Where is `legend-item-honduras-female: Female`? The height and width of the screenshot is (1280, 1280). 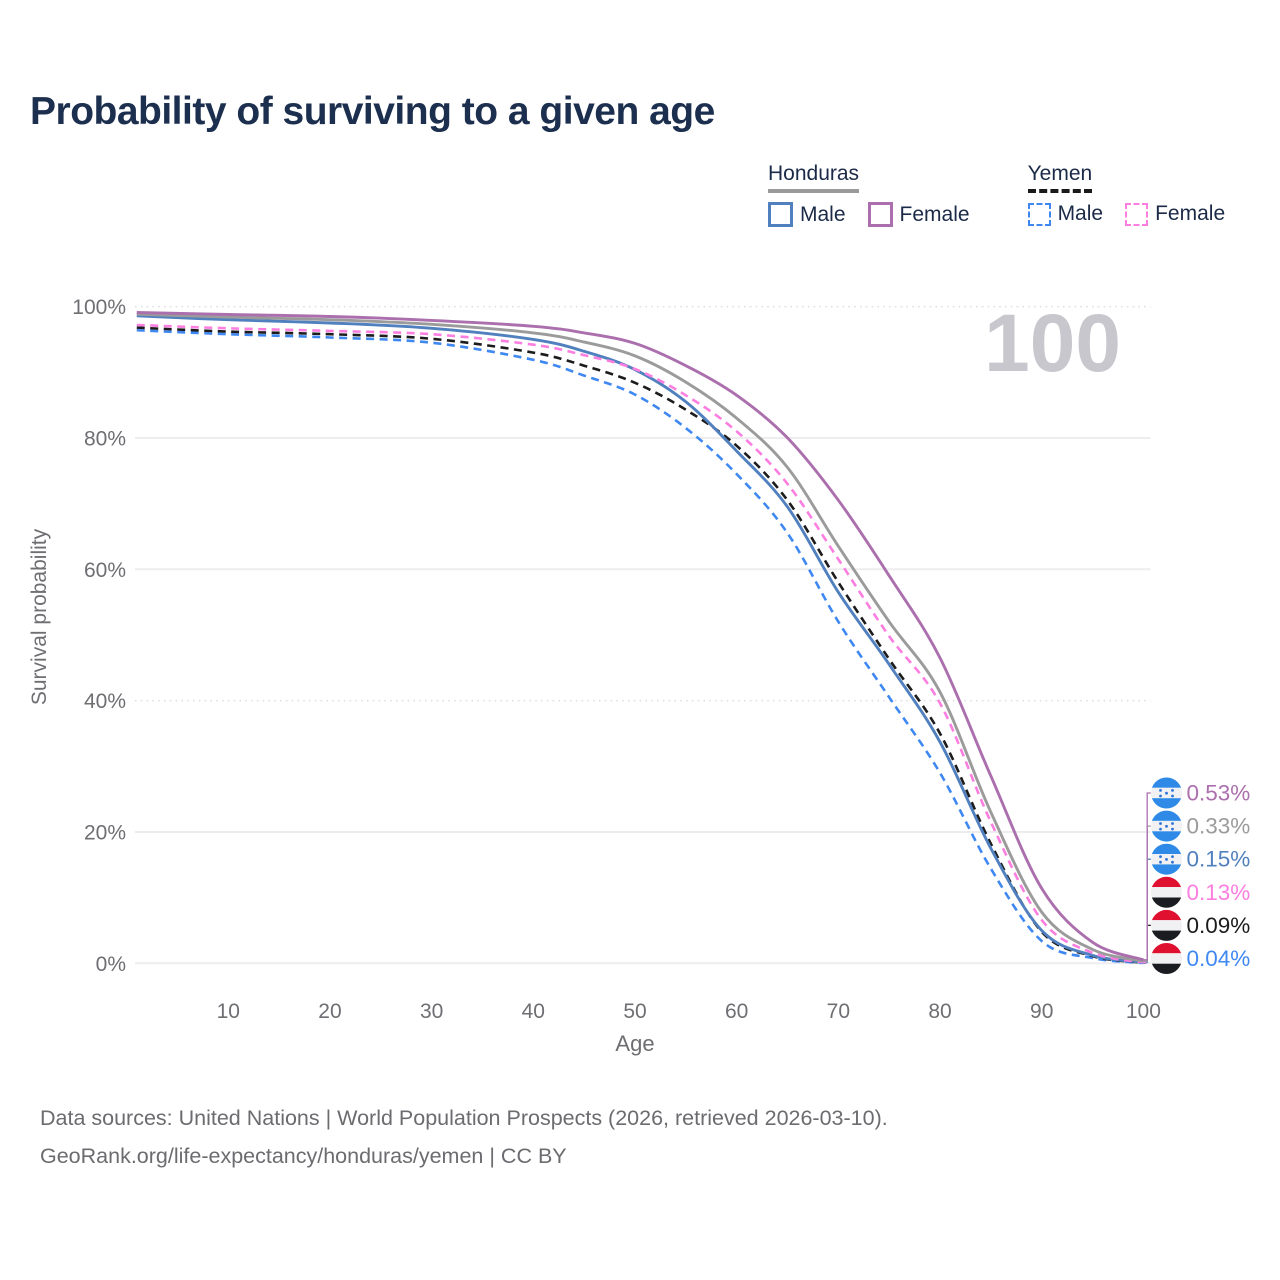 legend-item-honduras-female: Female is located at coordinates (918, 214).